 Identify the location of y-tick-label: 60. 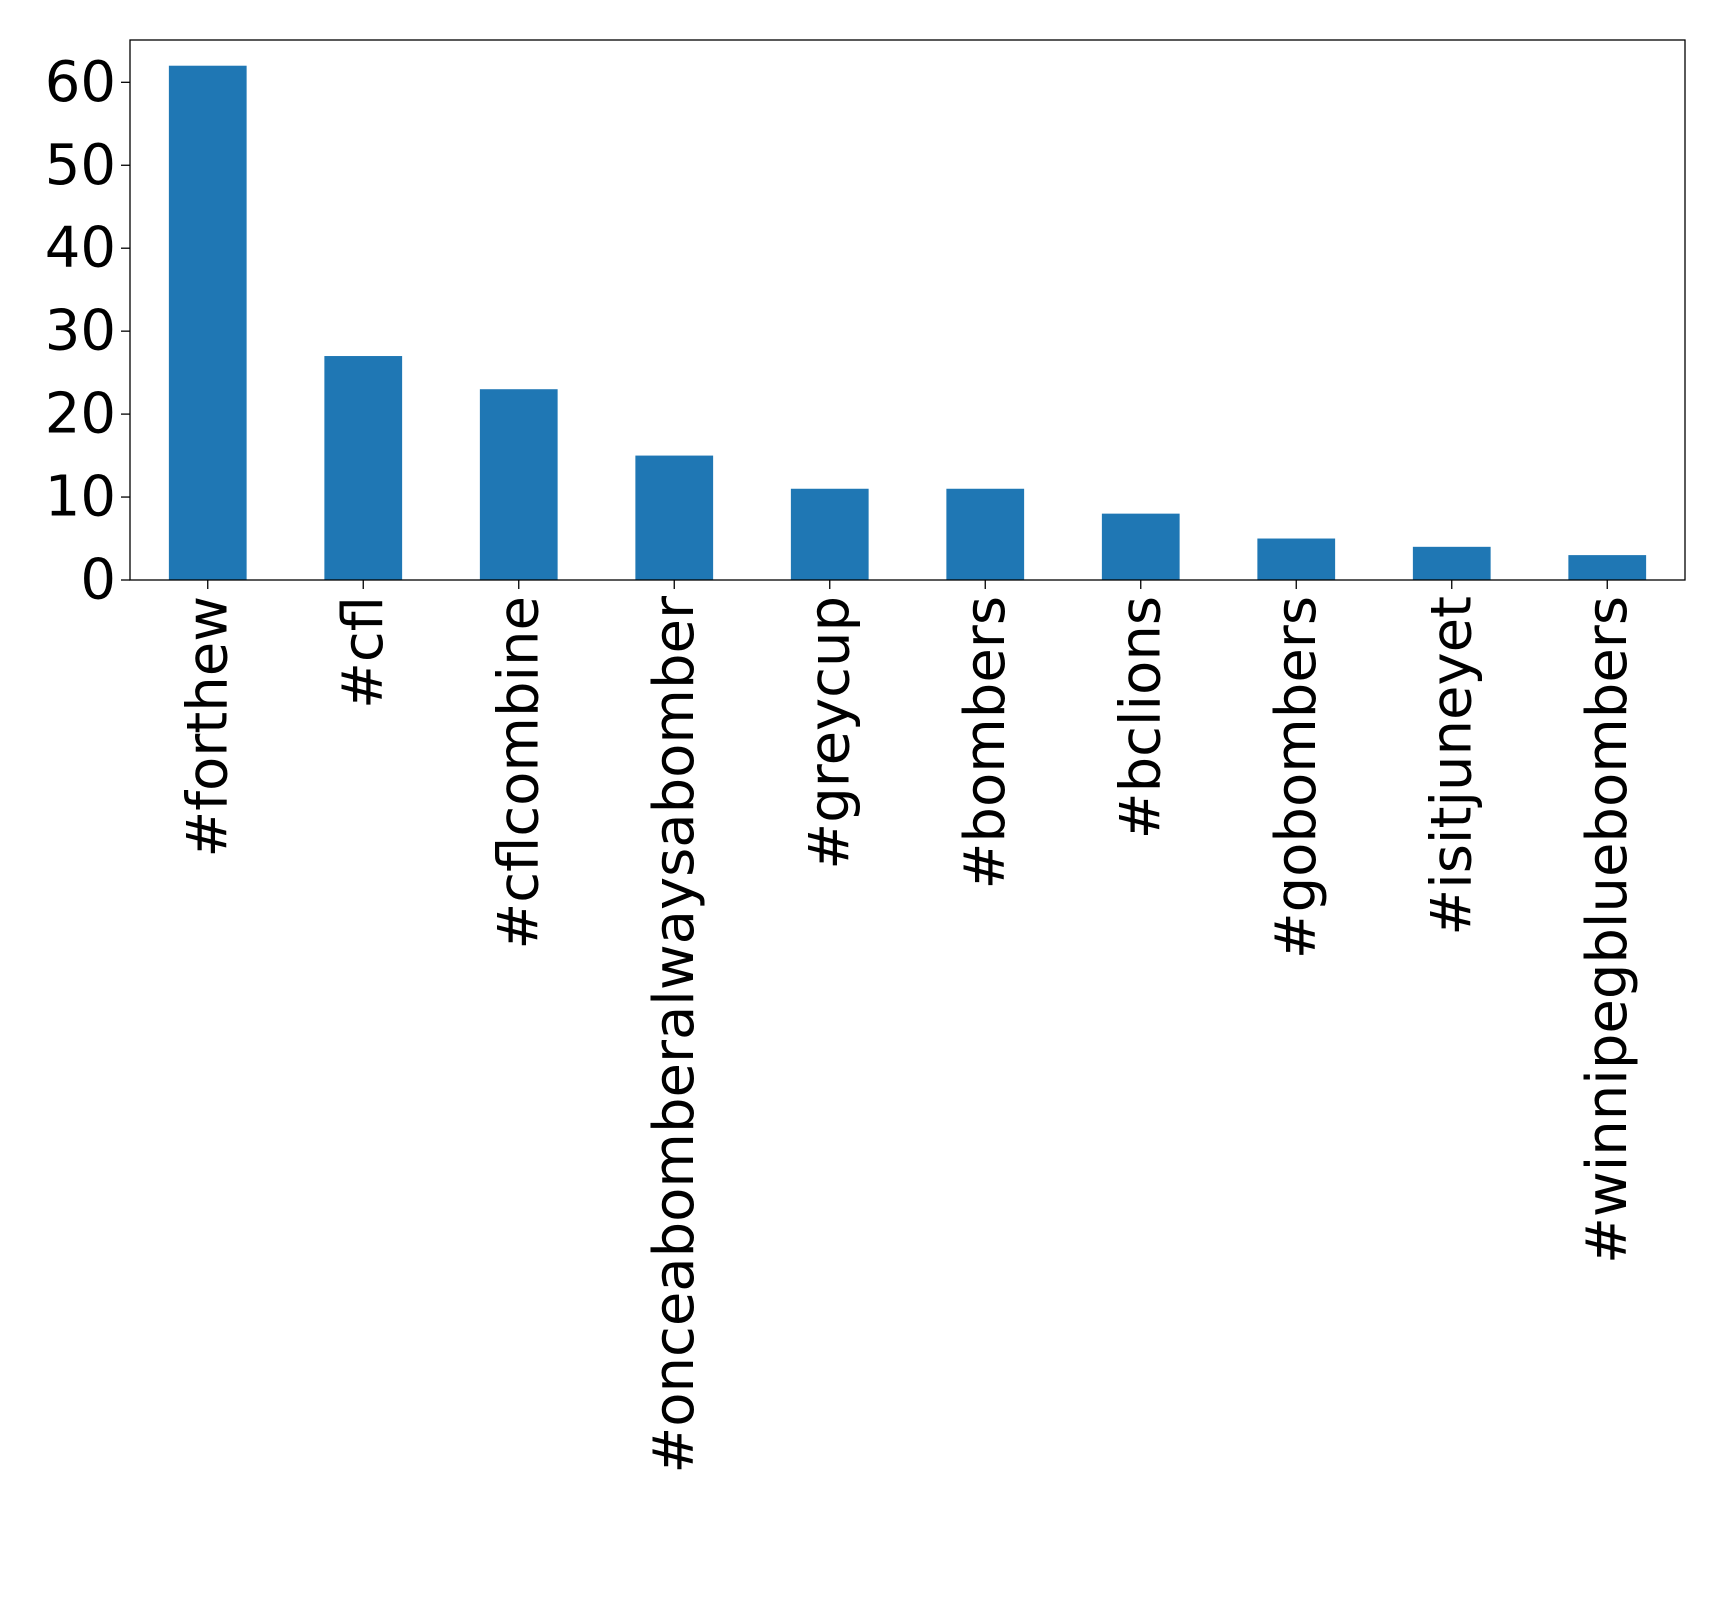
(80, 82).